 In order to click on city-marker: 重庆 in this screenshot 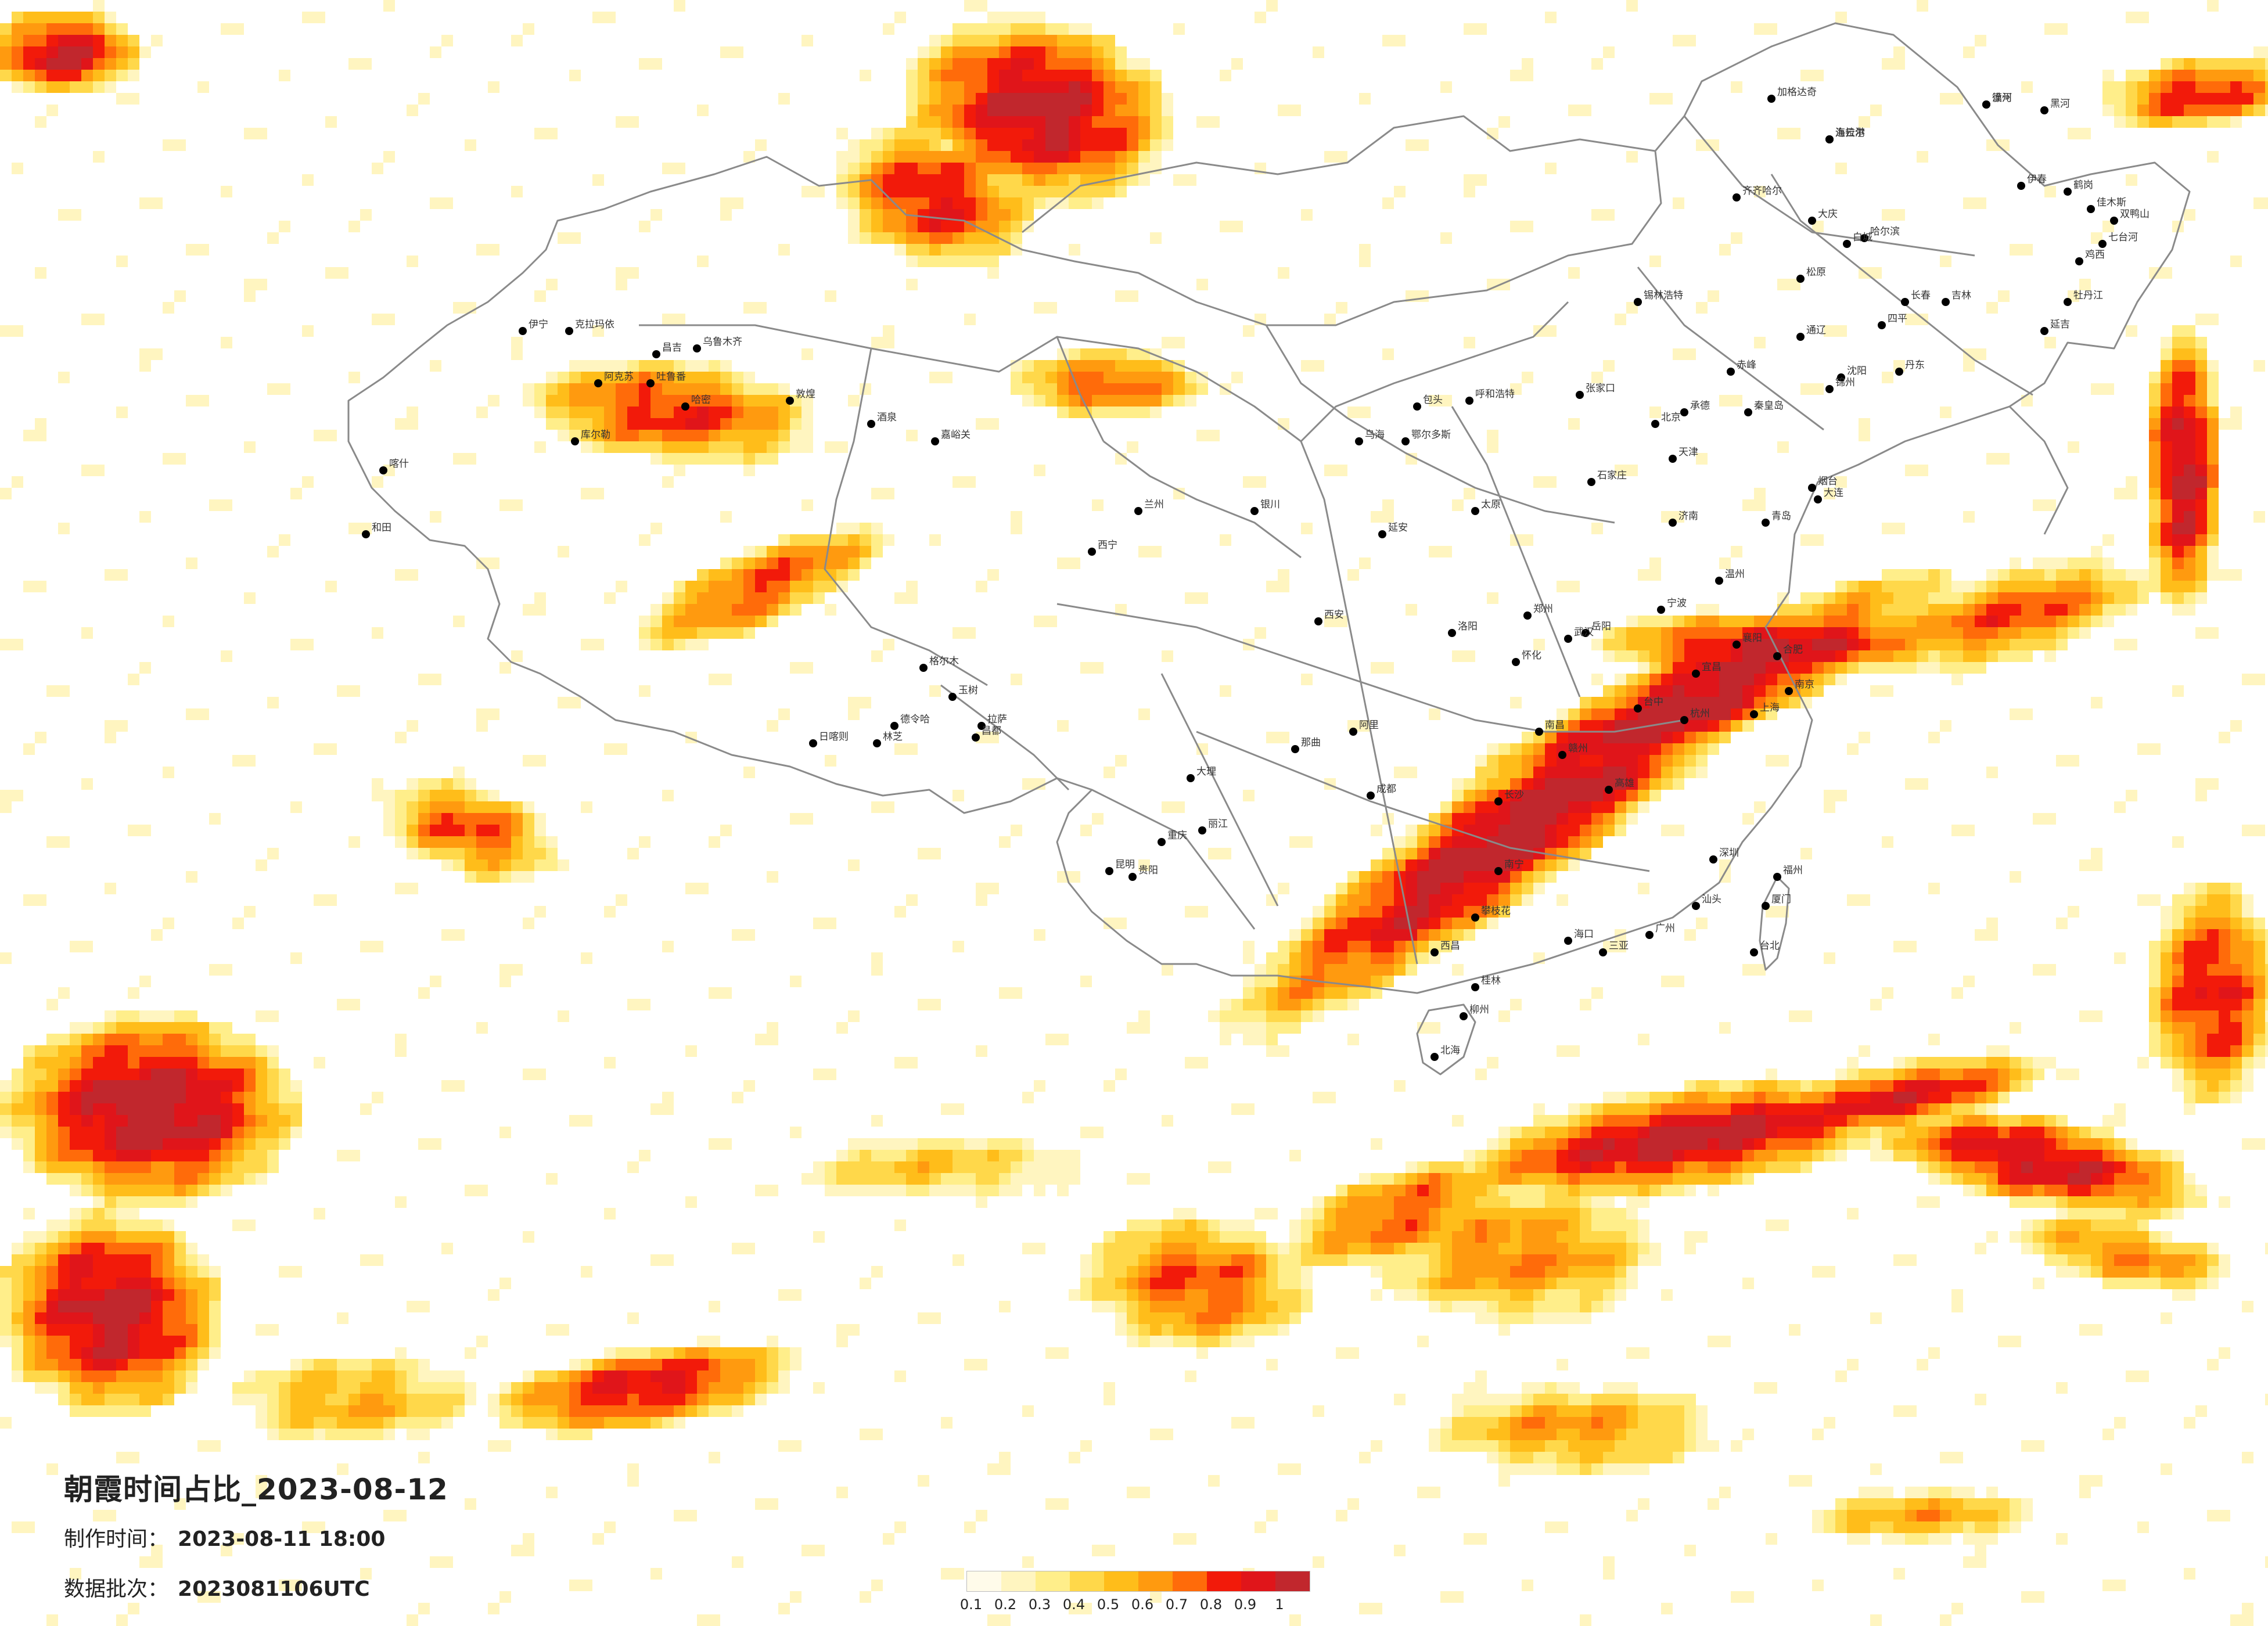, I will do `click(1172, 838)`.